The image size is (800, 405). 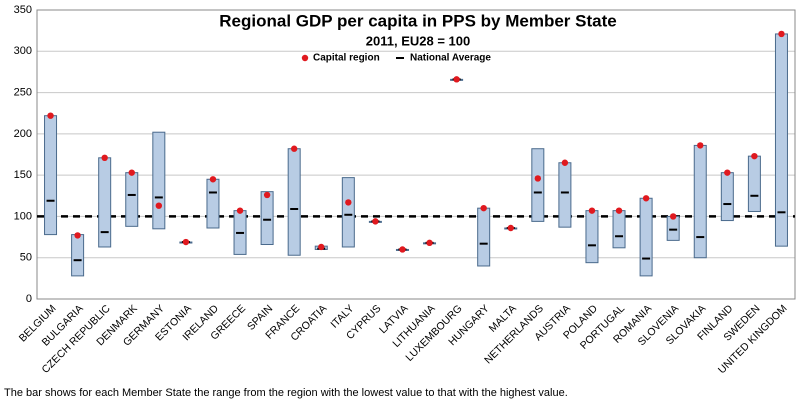 What do you see at coordinates (23, 51) in the screenshot?
I see `y-tick-label: 300` at bounding box center [23, 51].